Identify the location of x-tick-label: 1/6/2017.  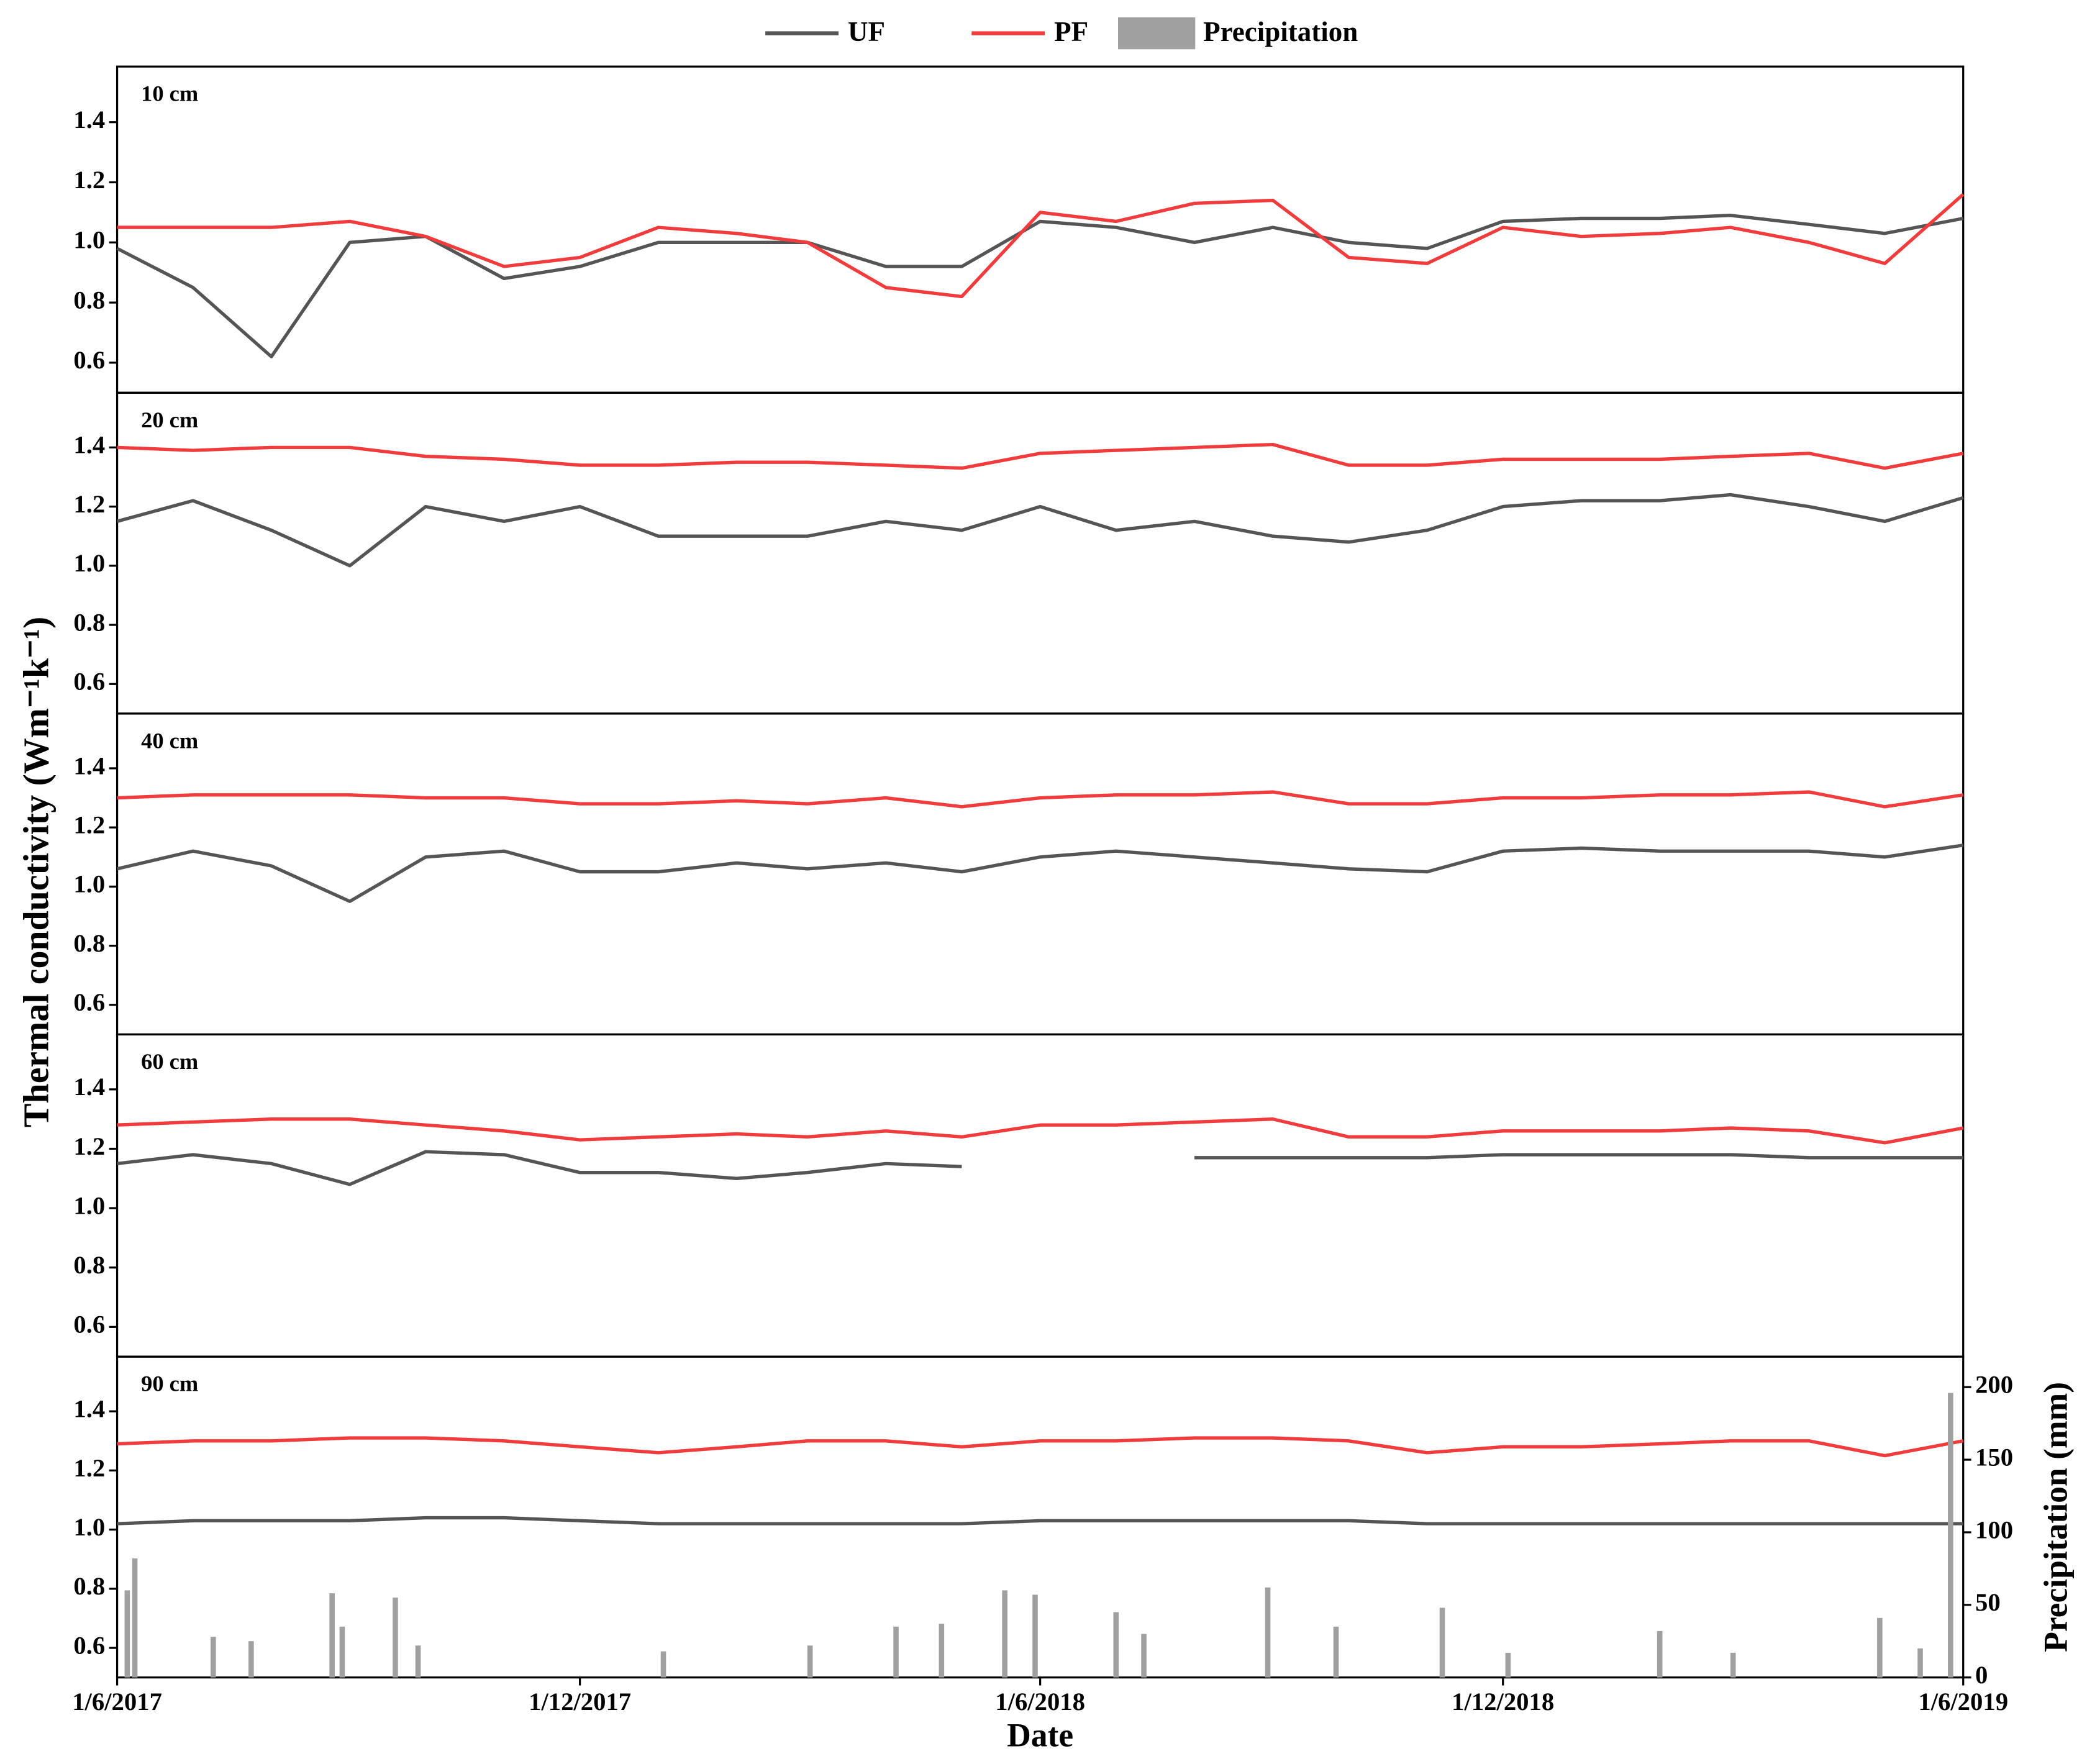
(117, 1702).